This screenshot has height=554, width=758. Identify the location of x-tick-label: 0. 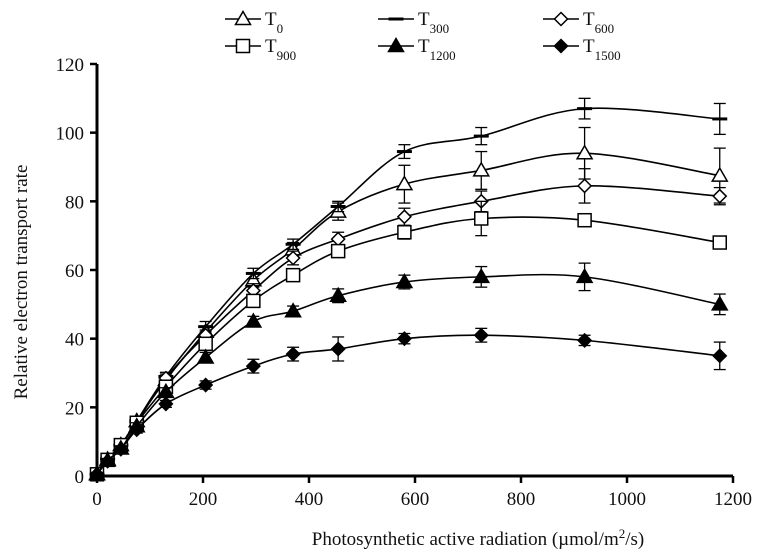
(97, 499).